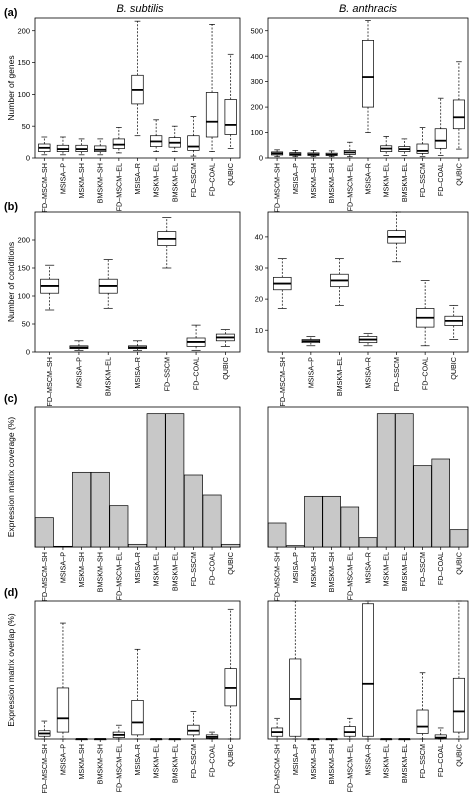 The height and width of the screenshot is (793, 474). I want to click on column-title-b-anthracis: B. anthracis, so click(368, 9).